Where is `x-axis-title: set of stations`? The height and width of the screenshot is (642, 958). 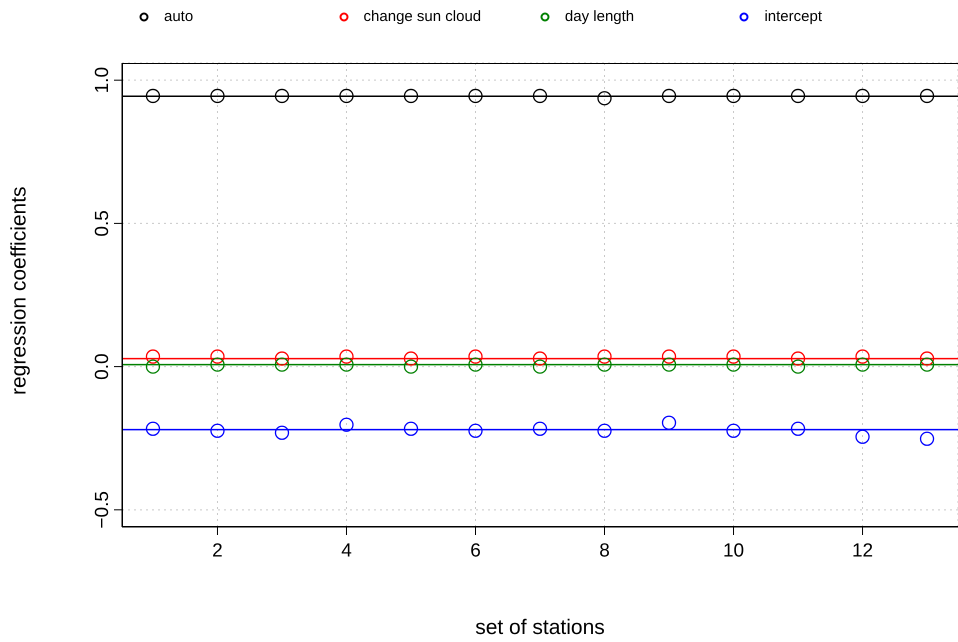
x-axis-title: set of stations is located at coordinates (540, 627).